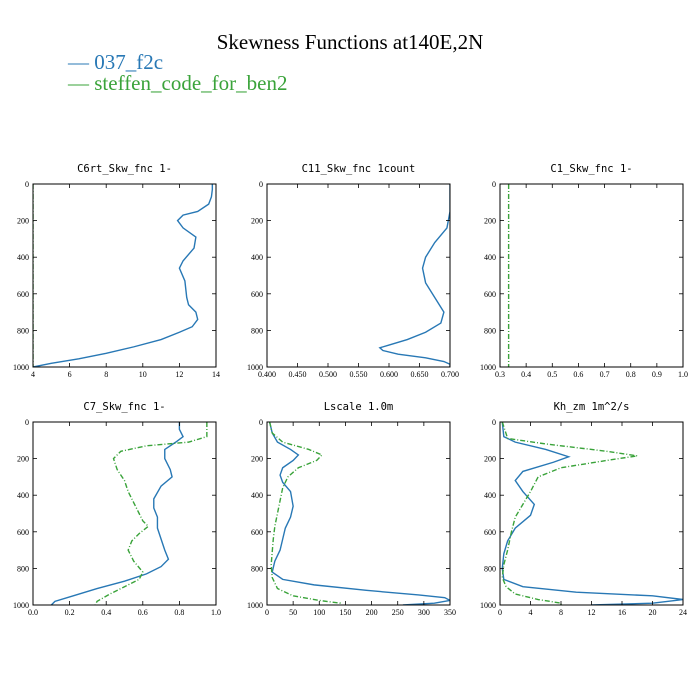 The image size is (700, 700). I want to click on panel-6: Kh_zm 1m^2/s 0 4 8 12 16 20 24 0 200 400 600 800 1000, so click(583, 509).